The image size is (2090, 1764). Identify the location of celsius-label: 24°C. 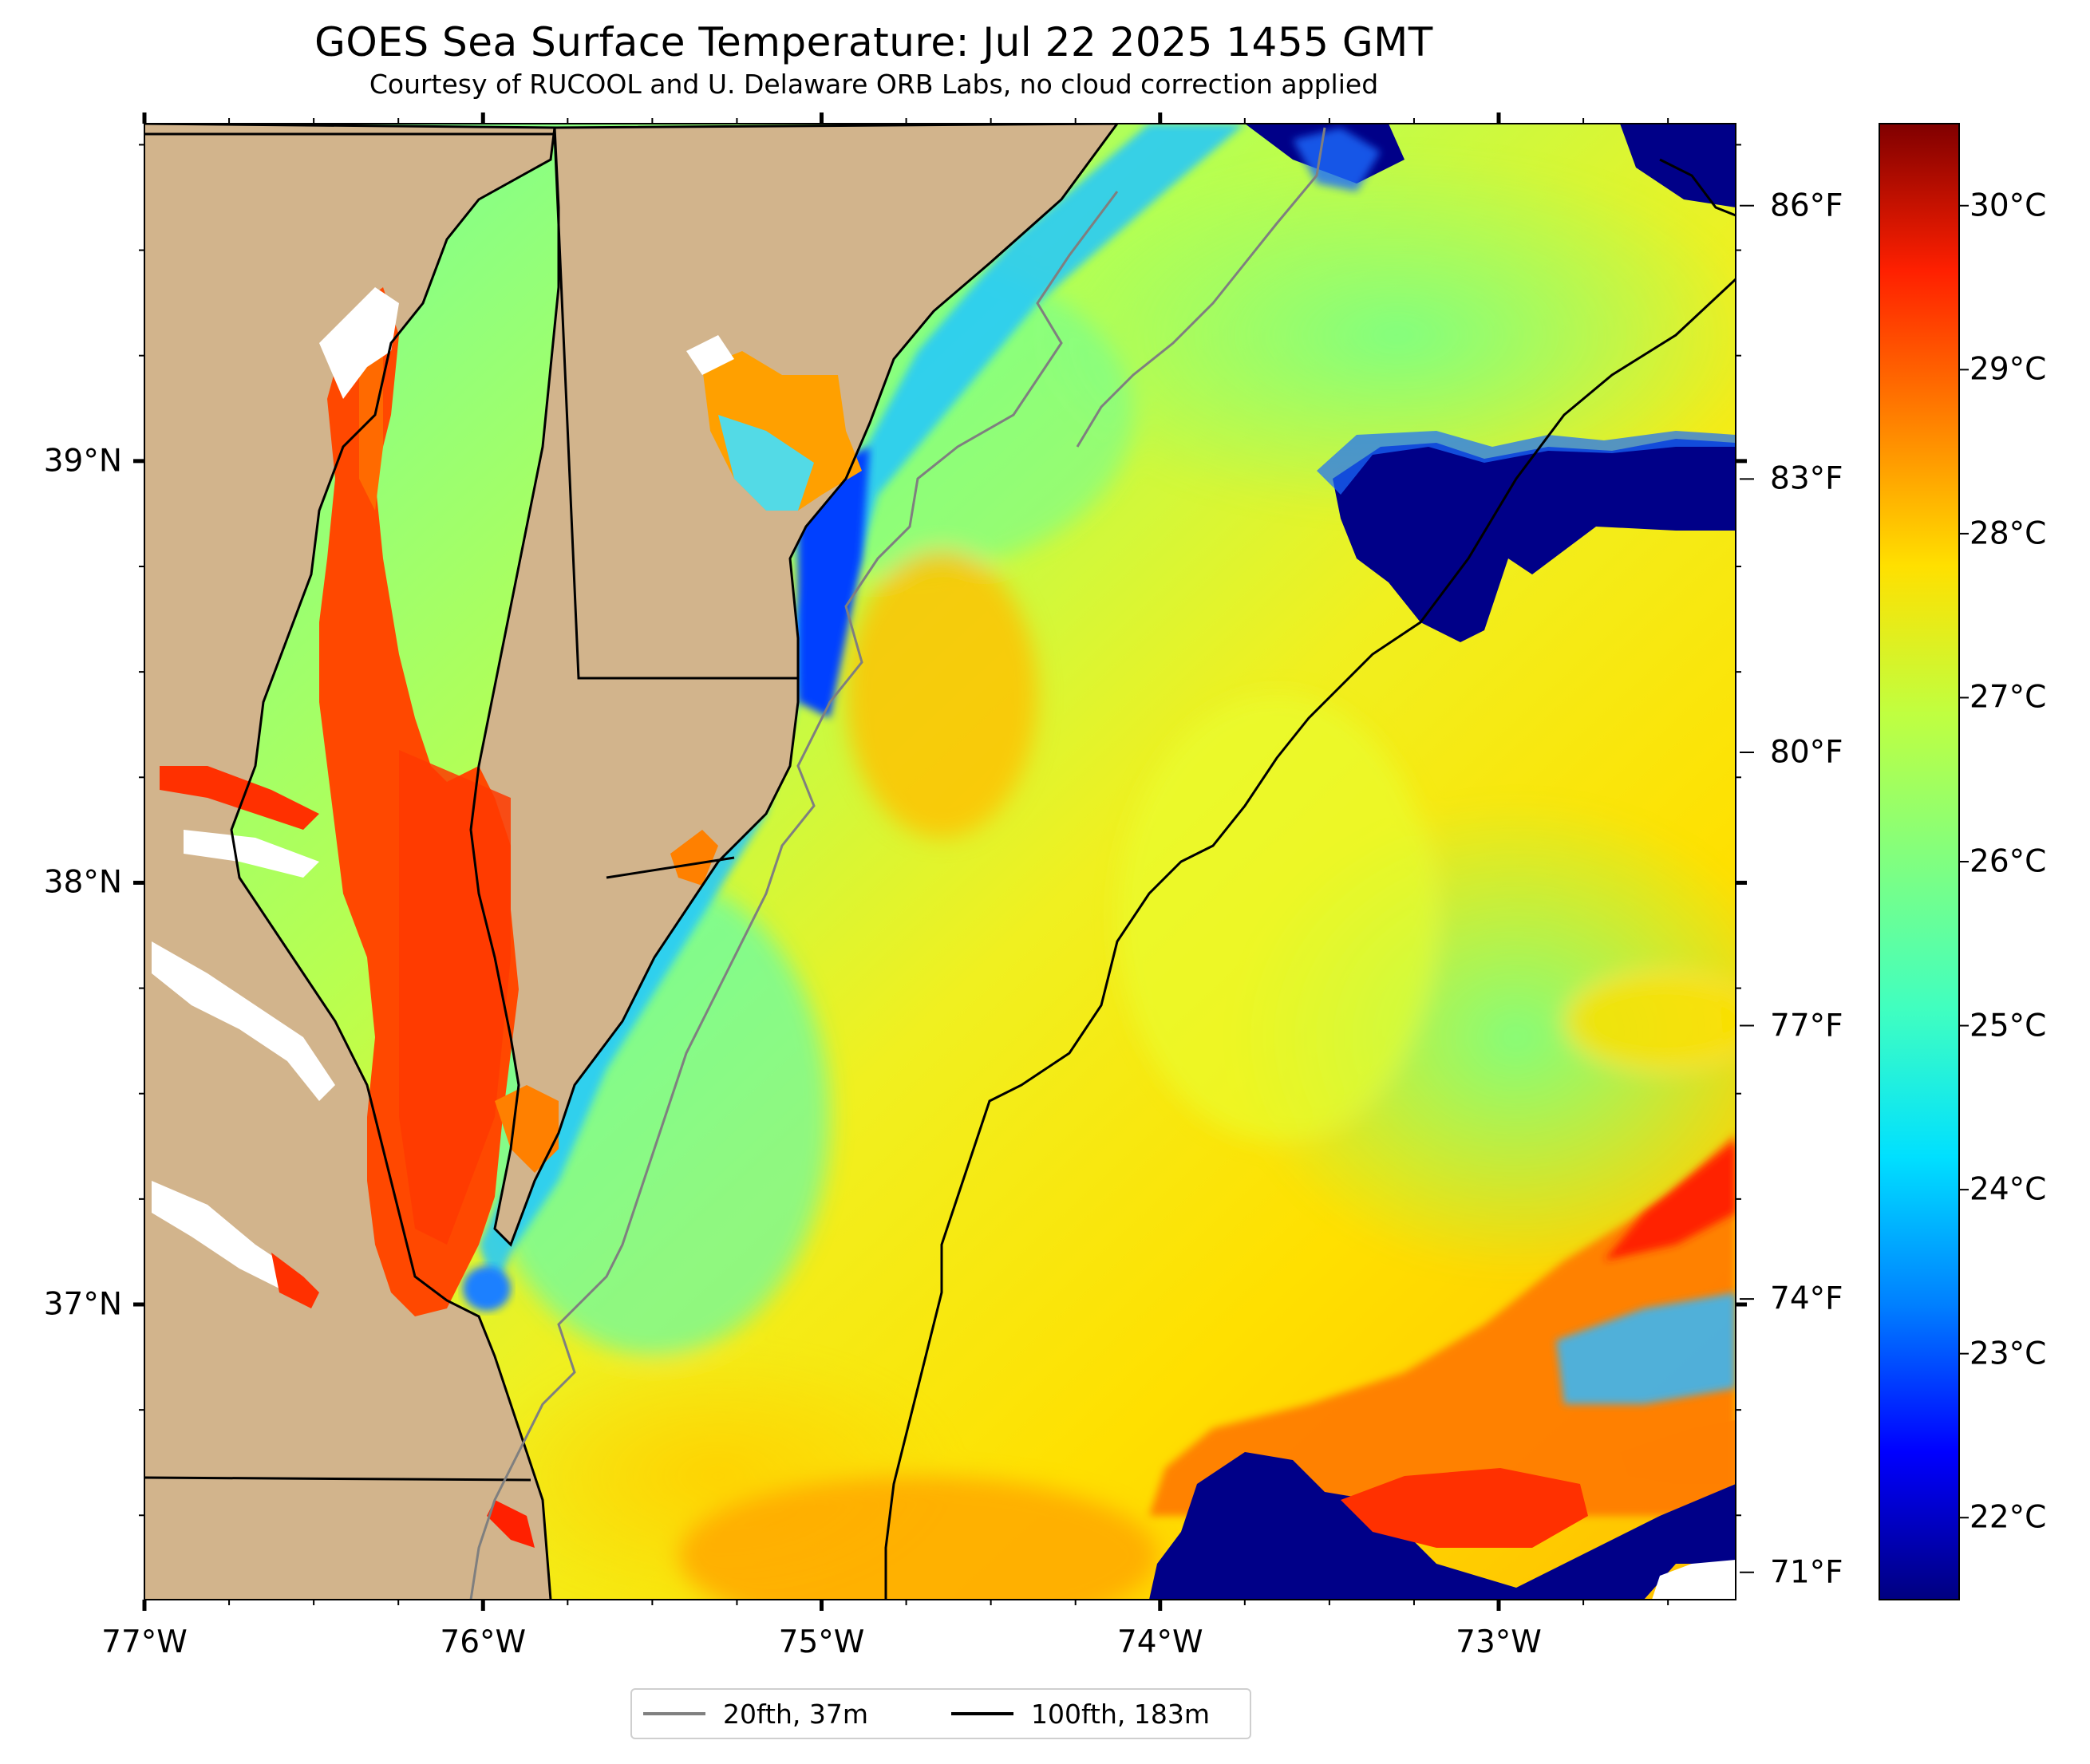
(2008, 1189).